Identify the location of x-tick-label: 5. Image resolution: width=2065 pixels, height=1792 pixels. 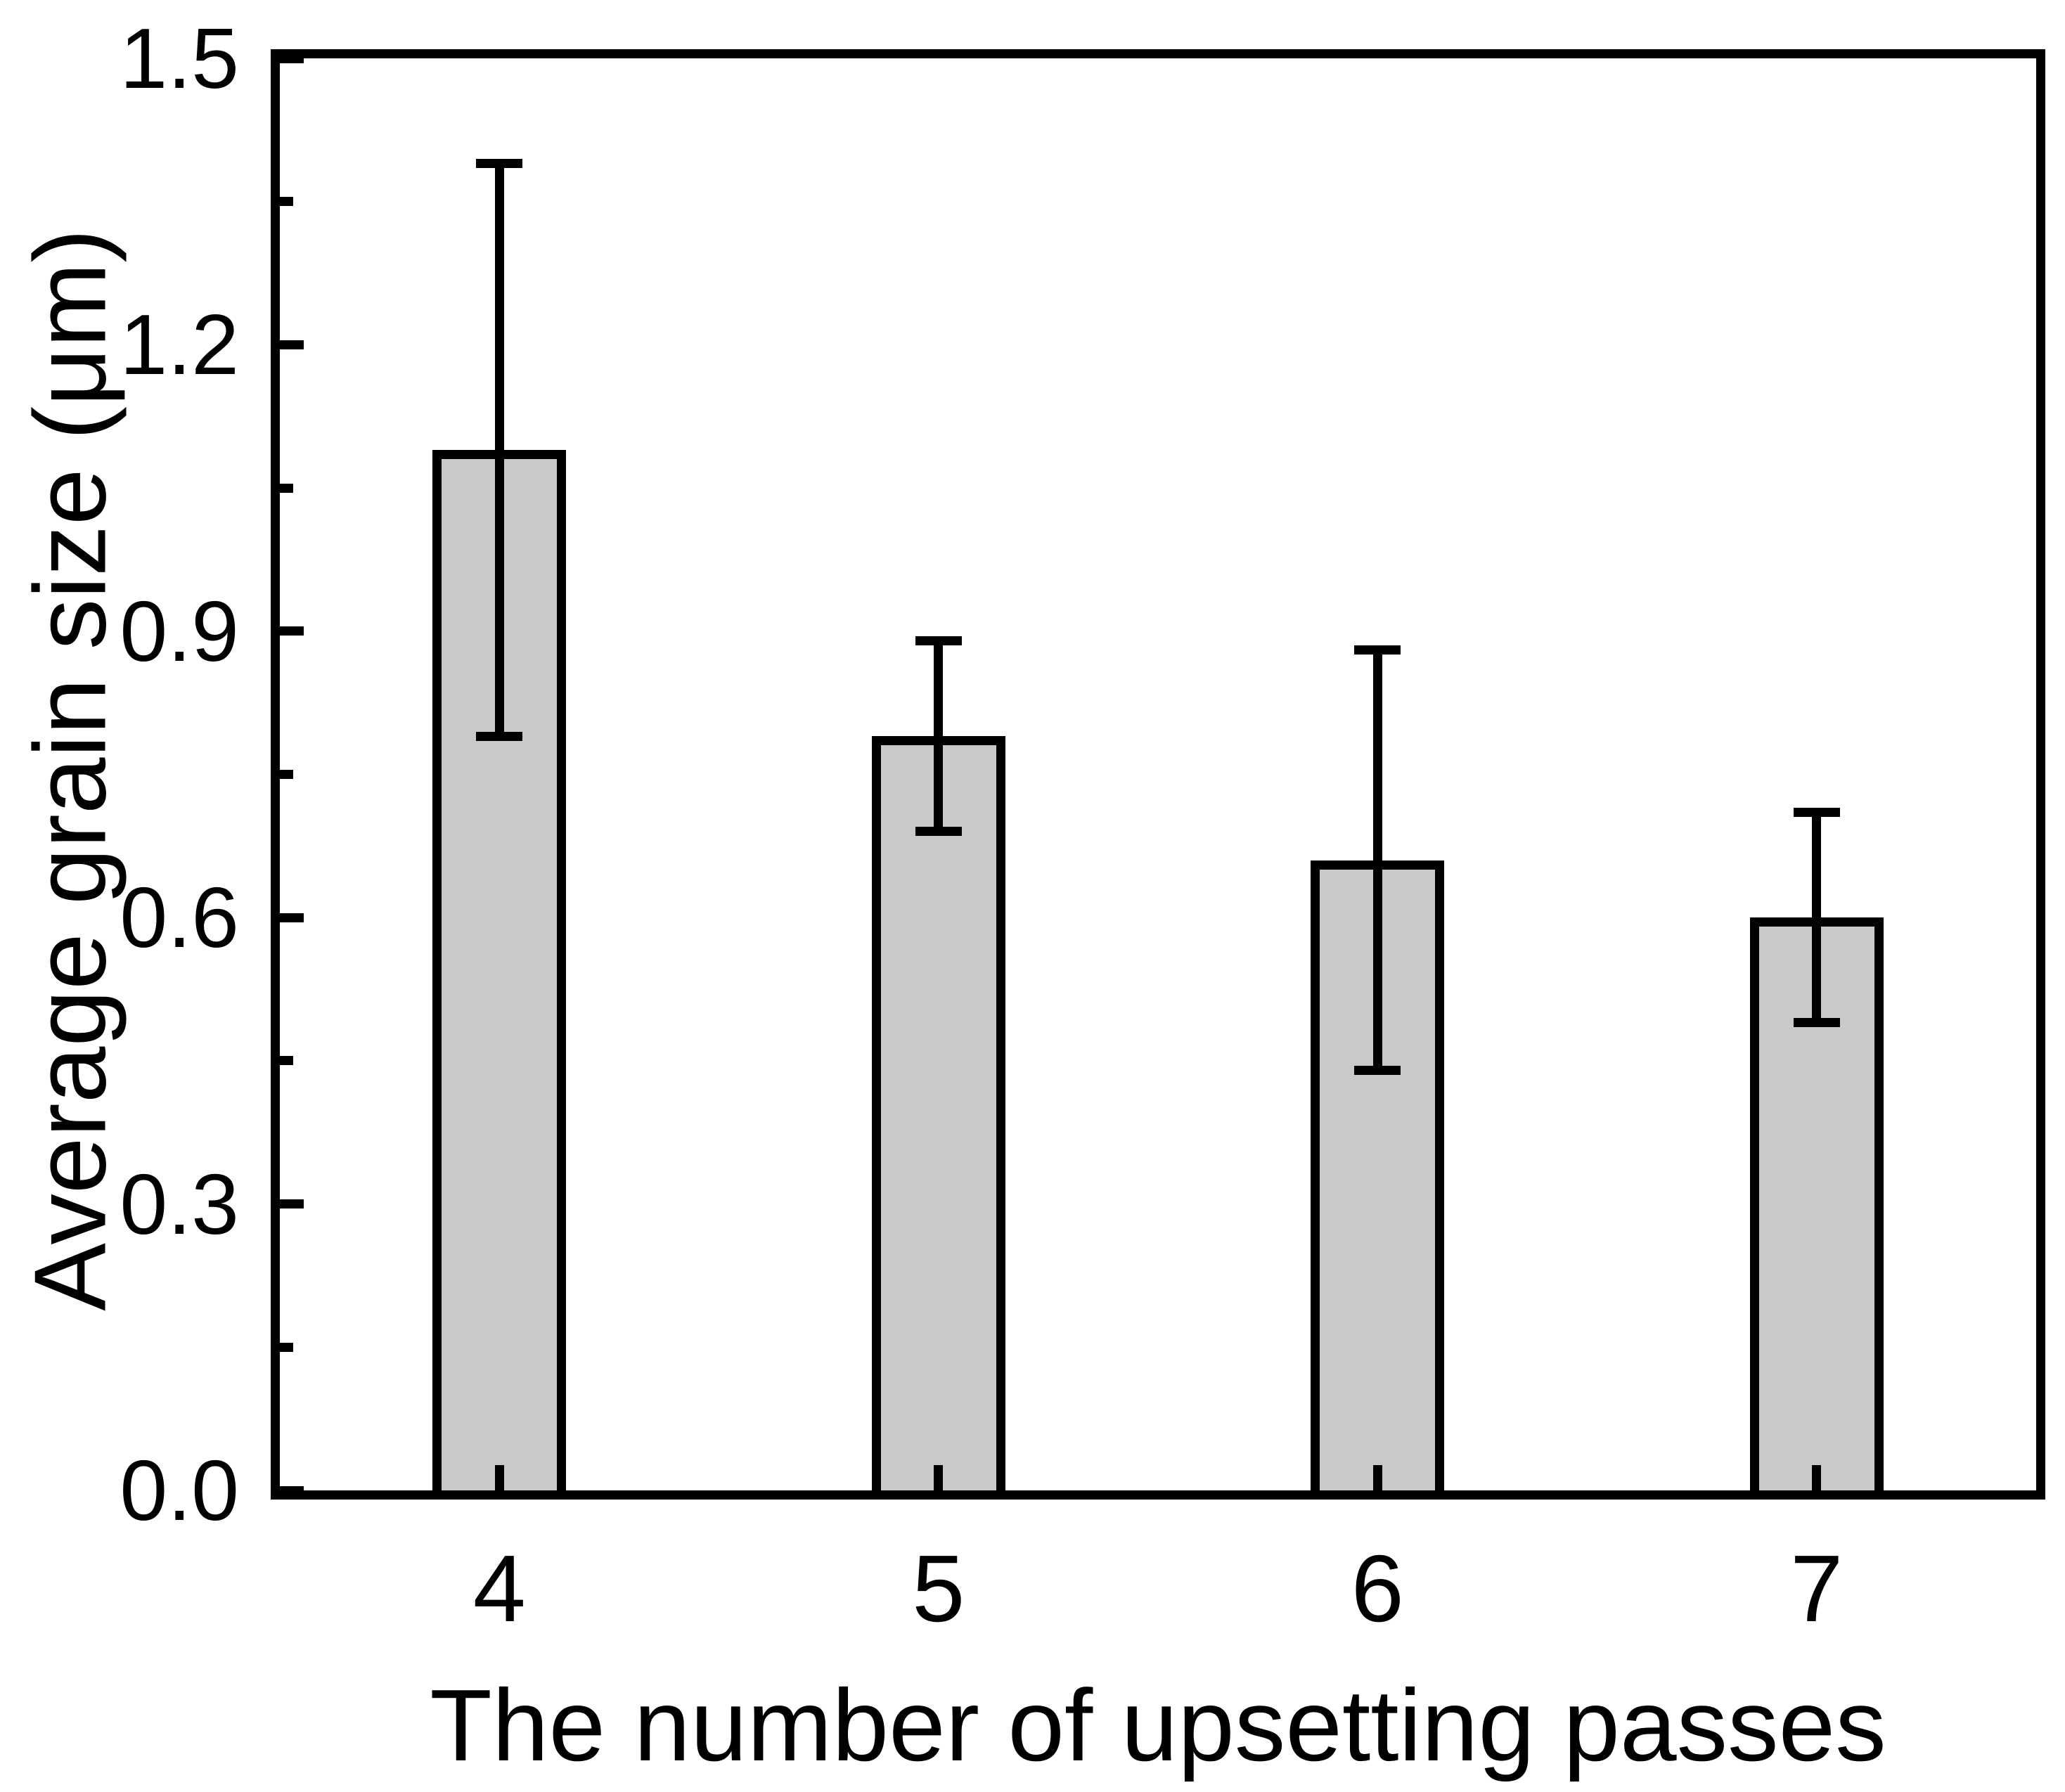
(939, 1589).